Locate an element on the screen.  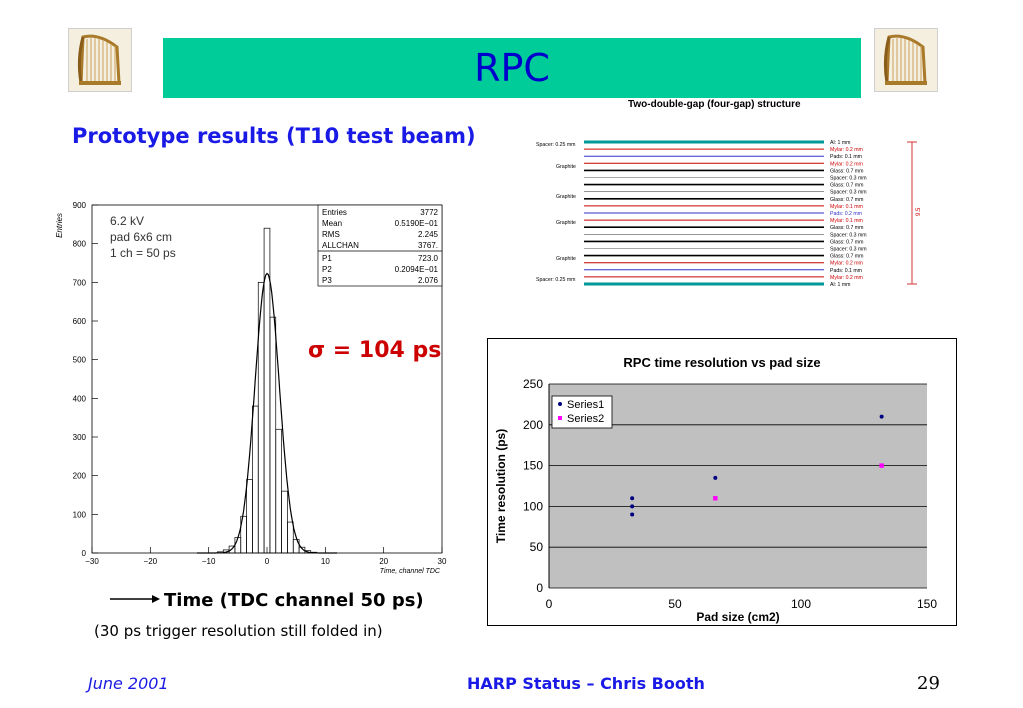
scatter-ytick-label: 0 is located at coordinates (539, 588).